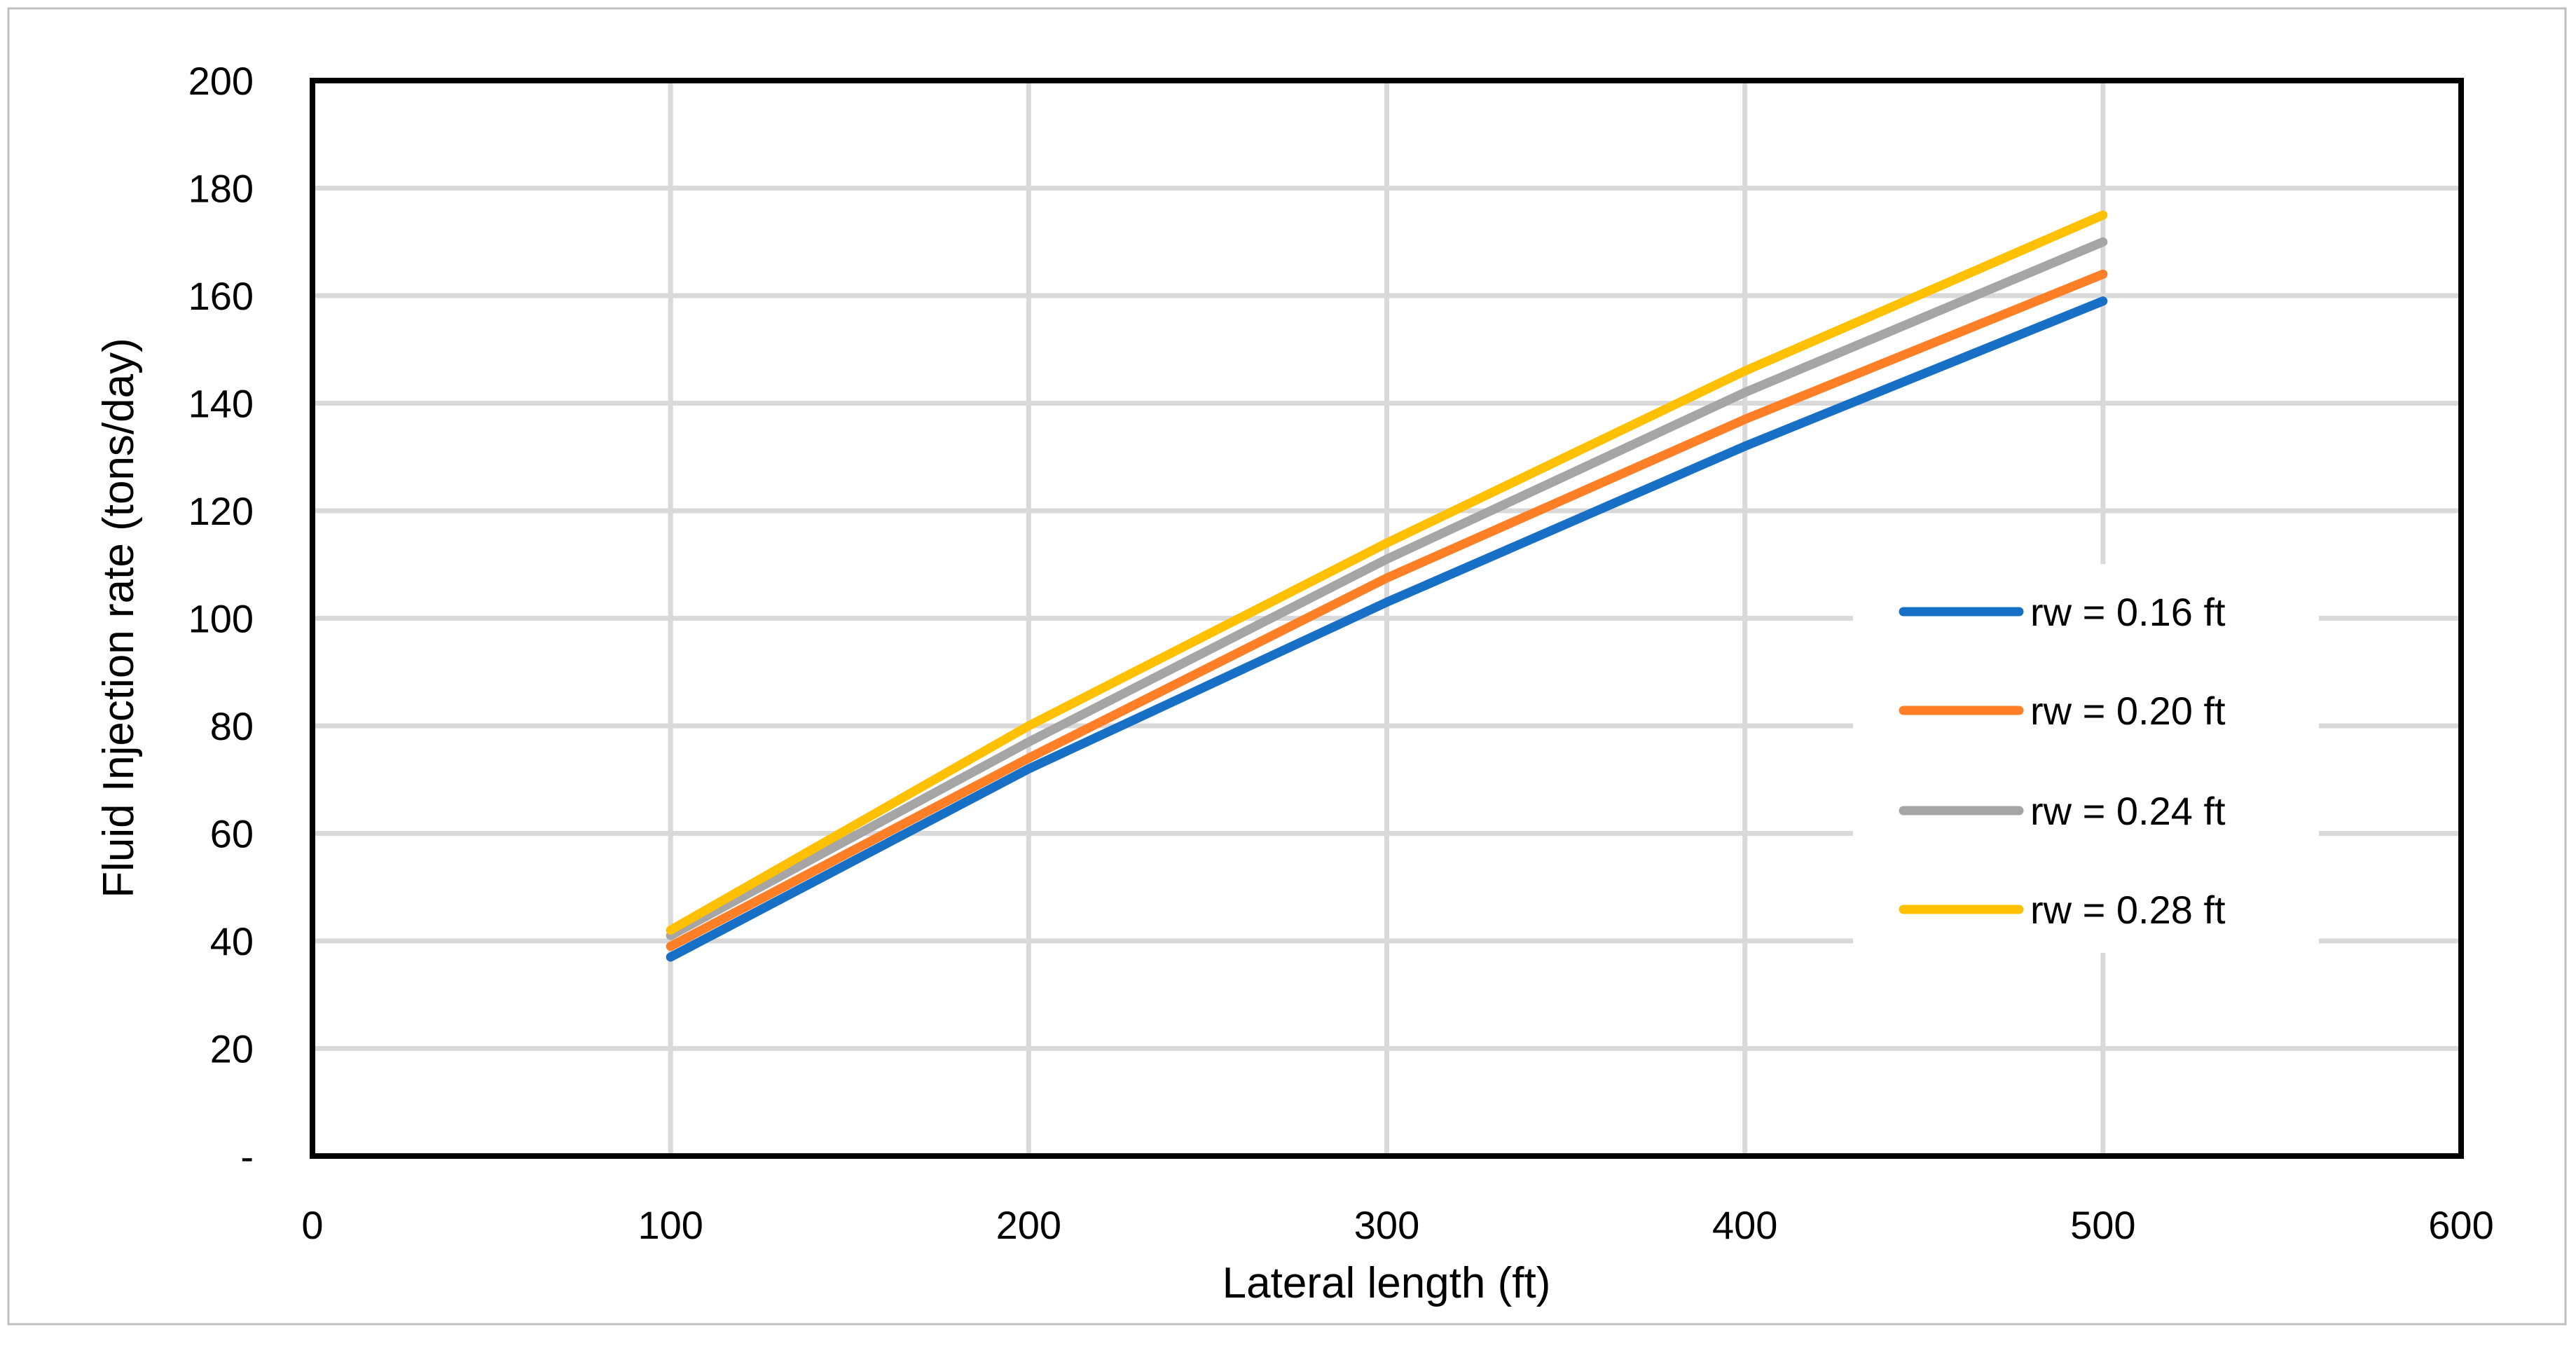  Describe the element at coordinates (221, 404) in the screenshot. I see `y-tick-label: 140` at that location.